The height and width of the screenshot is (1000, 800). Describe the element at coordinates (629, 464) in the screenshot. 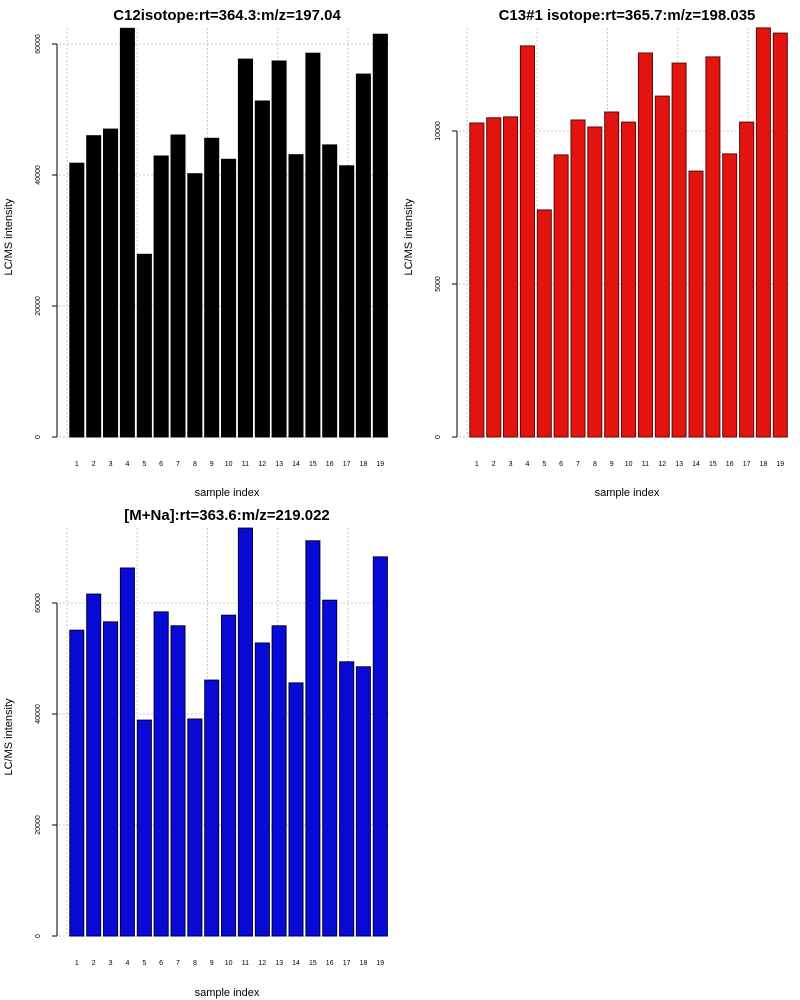

I see `x-tick-label: 10` at that location.